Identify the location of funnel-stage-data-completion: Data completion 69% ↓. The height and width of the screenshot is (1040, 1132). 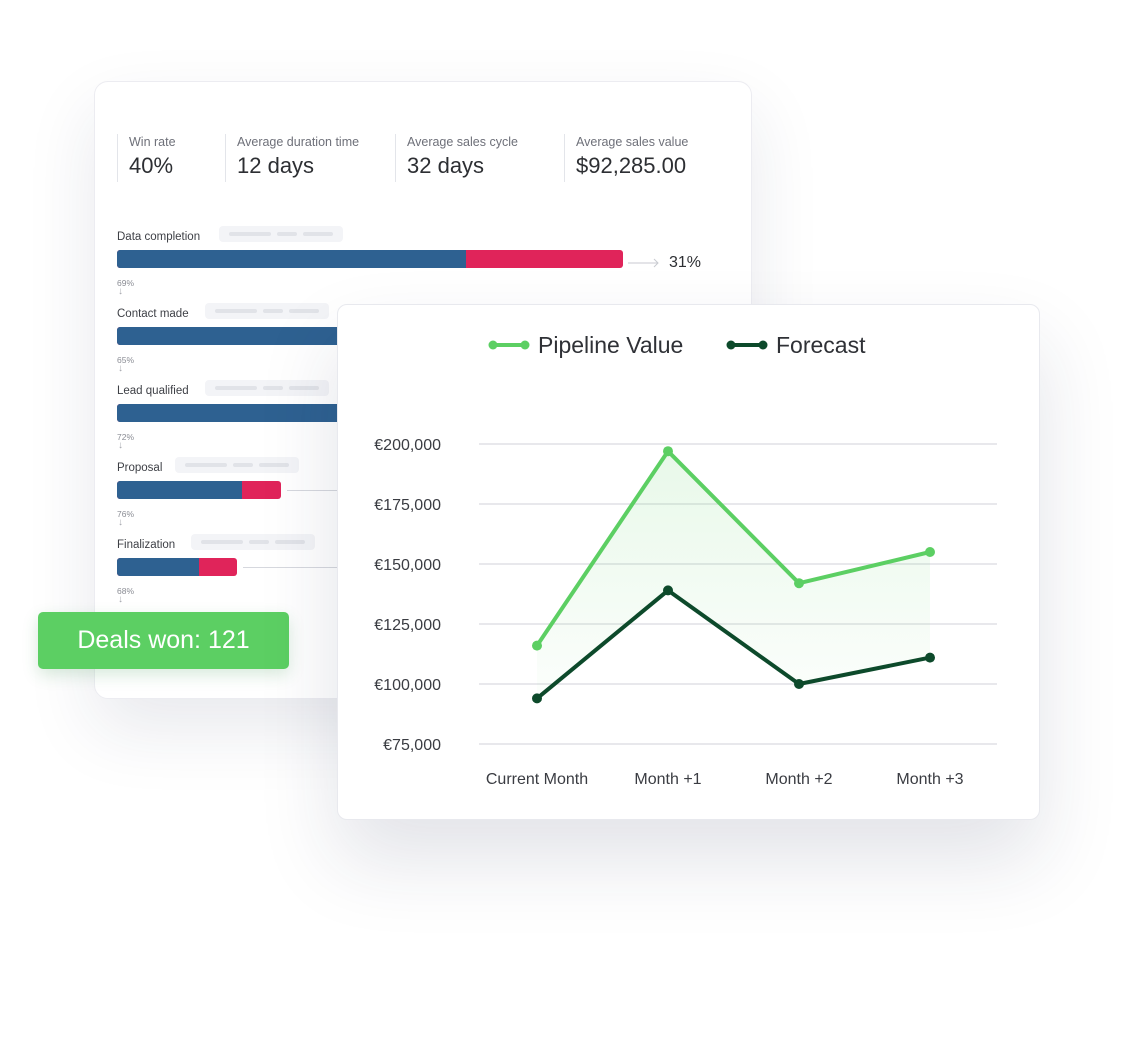
(417, 265).